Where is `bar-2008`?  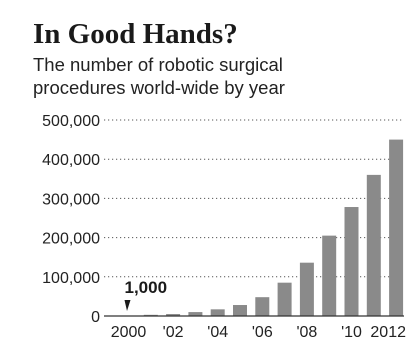 bar-2008 is located at coordinates (306, 289).